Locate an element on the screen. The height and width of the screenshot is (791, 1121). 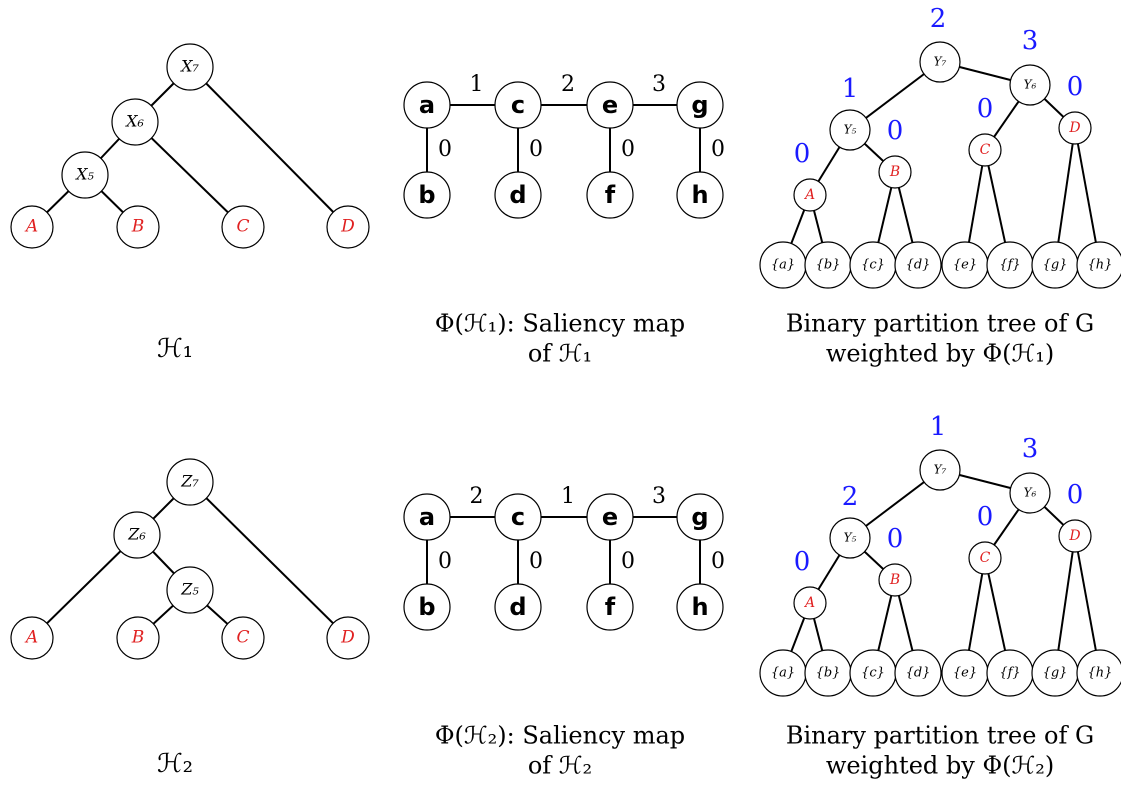
node-weight: 3 is located at coordinates (1030, 41).